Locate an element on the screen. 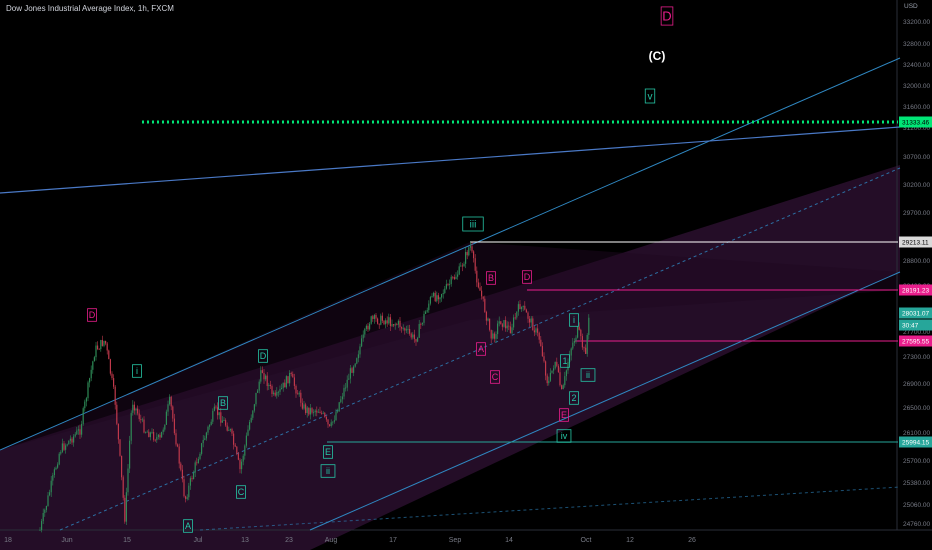 This screenshot has height=550, width=932. wave-label: E is located at coordinates (328, 452).